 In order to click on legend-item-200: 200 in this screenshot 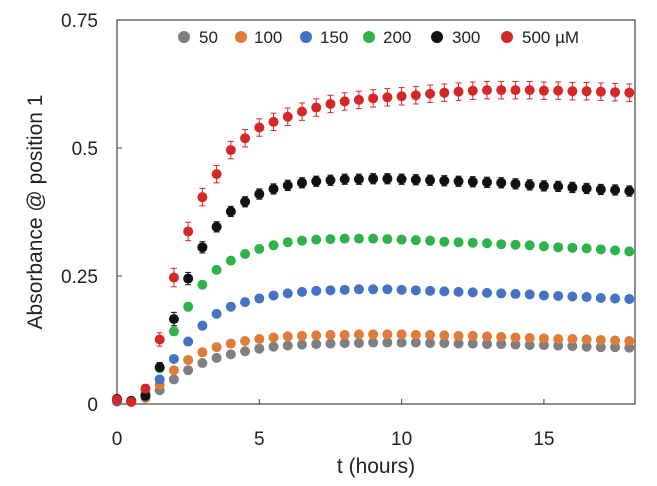, I will do `click(387, 37)`.